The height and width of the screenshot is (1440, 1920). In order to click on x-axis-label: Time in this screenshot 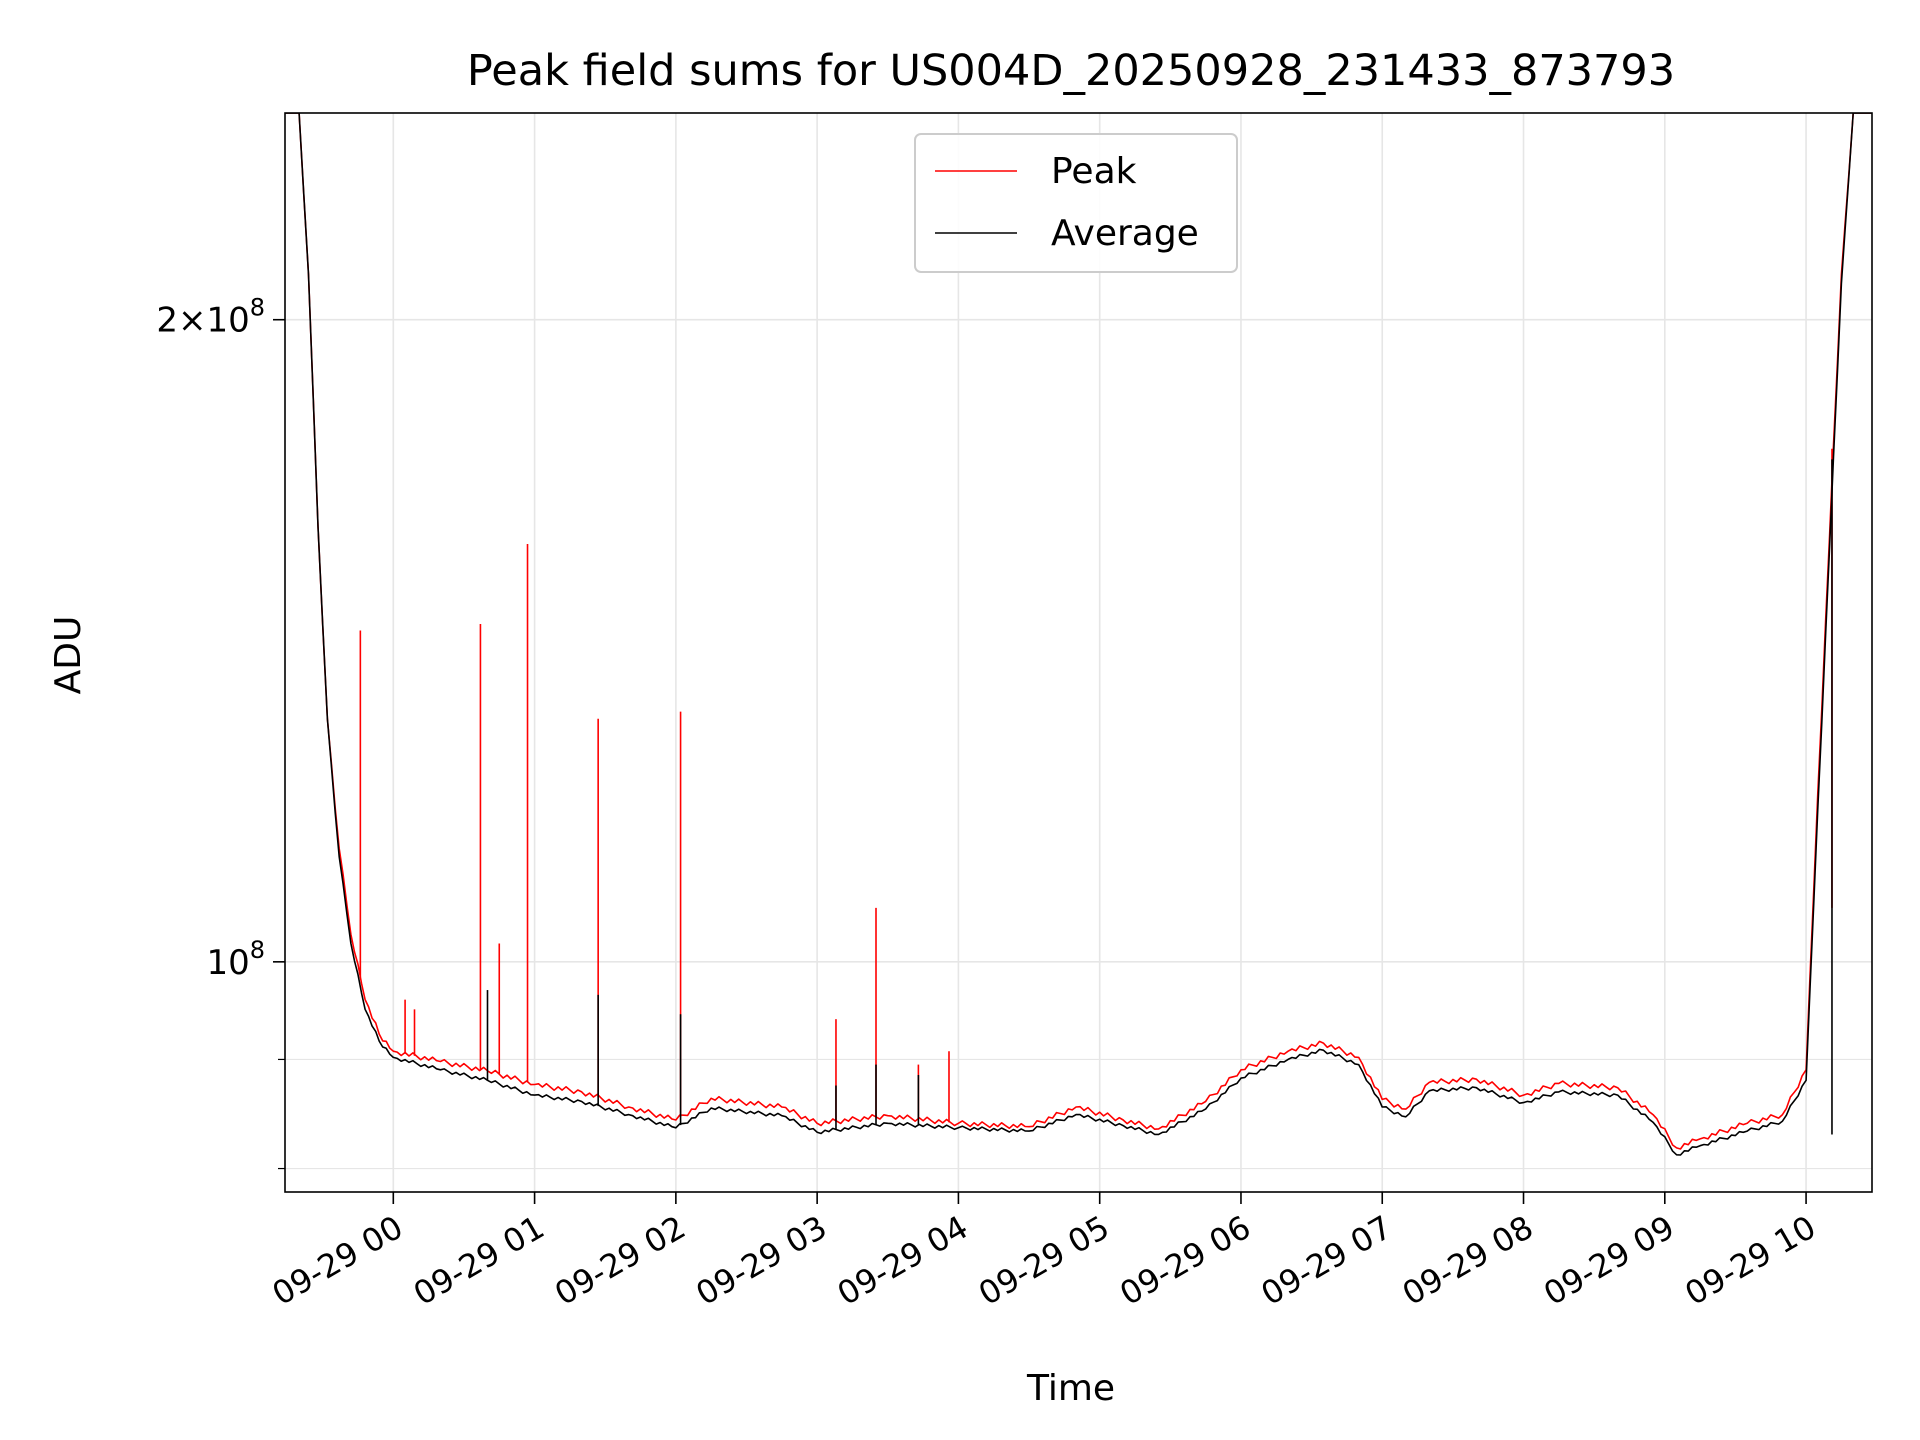, I will do `click(1070, 1388)`.